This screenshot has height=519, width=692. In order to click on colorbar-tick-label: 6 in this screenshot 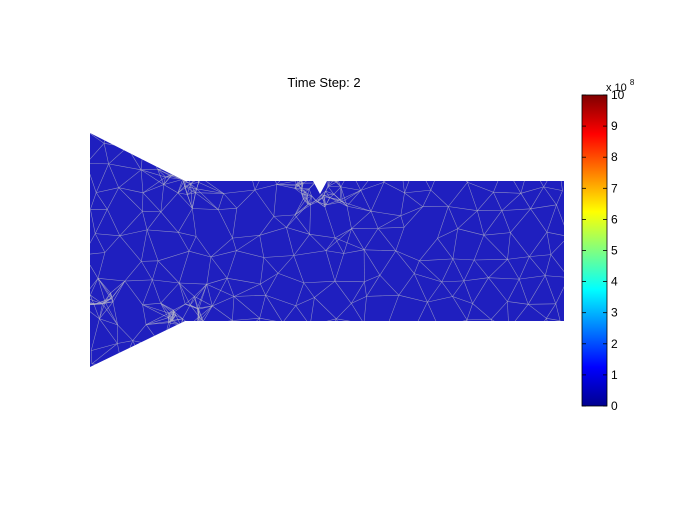, I will do `click(614, 219)`.